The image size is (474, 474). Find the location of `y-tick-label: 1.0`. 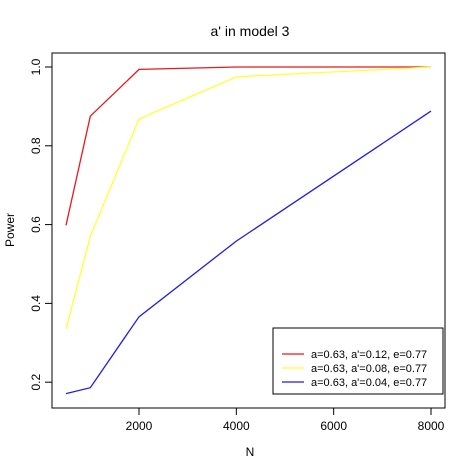

y-tick-label: 1.0 is located at coordinates (36, 66).